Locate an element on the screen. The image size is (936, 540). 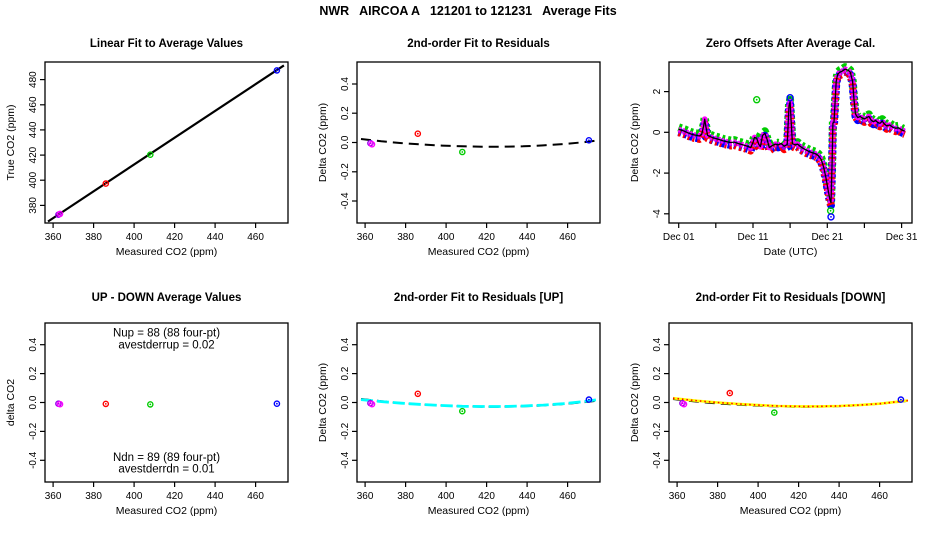
annotation: Nup = 88 (88 four-pt) is located at coordinates (166, 334).